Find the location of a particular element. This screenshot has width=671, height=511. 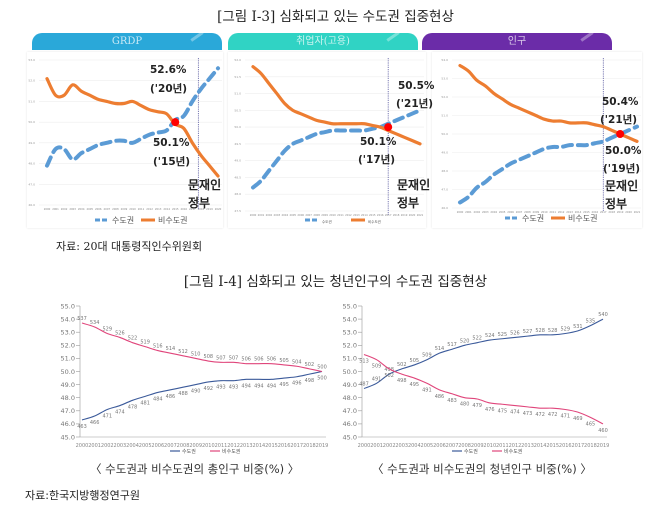

data-label: 472 is located at coordinates (540, 415).